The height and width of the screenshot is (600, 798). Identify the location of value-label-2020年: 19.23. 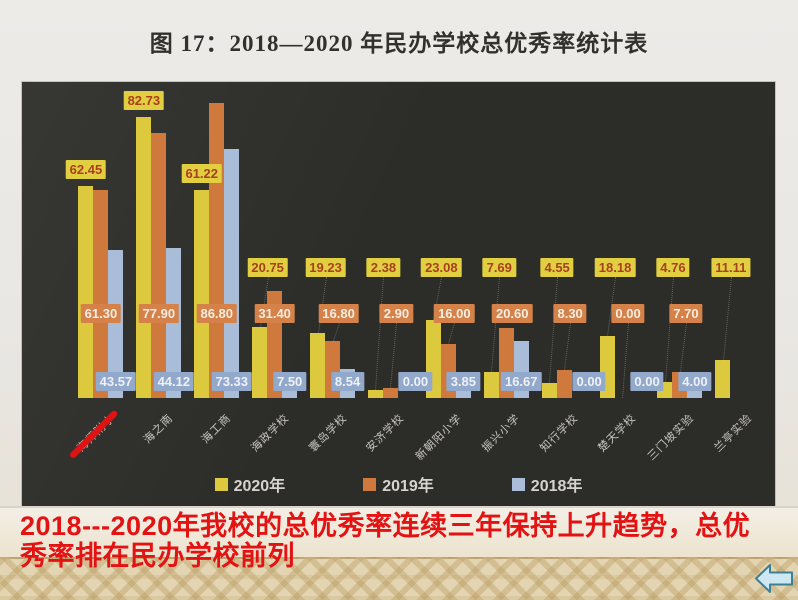
(325, 267).